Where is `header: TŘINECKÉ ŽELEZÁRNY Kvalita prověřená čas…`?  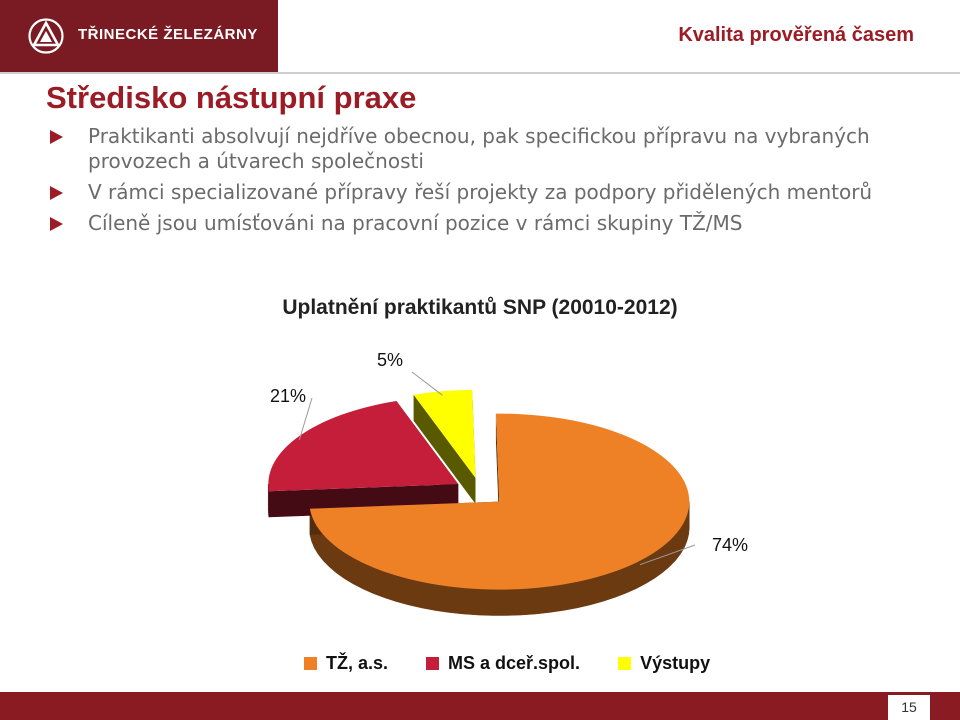 header: TŘINECKÉ ŽELEZÁRNY Kvalita prověřená čas… is located at coordinates (480, 36).